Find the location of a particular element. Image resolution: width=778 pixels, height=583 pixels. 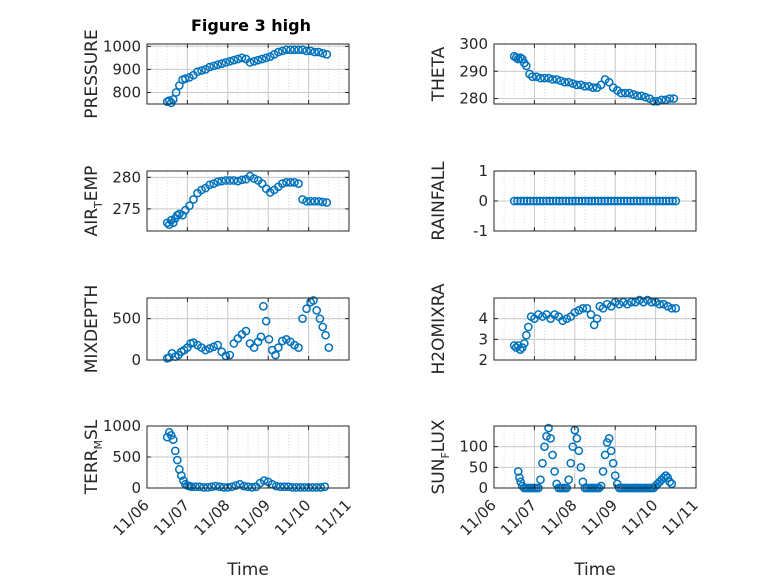

y-axis-label: MIXDEPTH is located at coordinates (92, 329).